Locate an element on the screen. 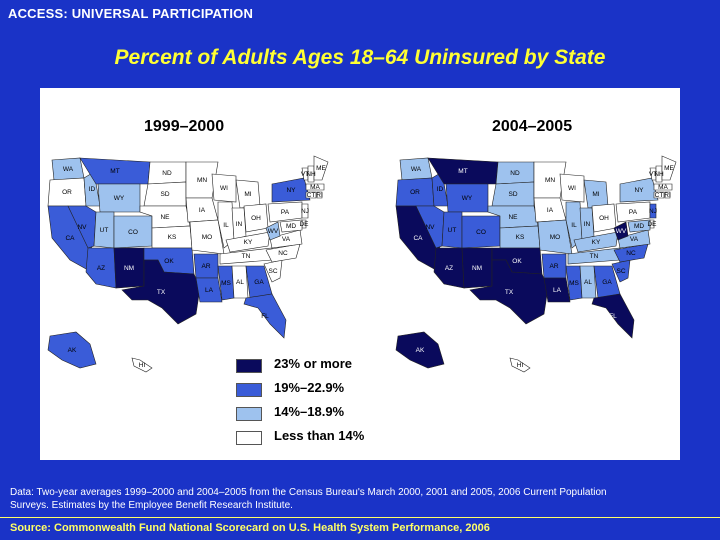 The width and height of the screenshot is (720, 540). state-label-az: AZ is located at coordinates (101, 268).